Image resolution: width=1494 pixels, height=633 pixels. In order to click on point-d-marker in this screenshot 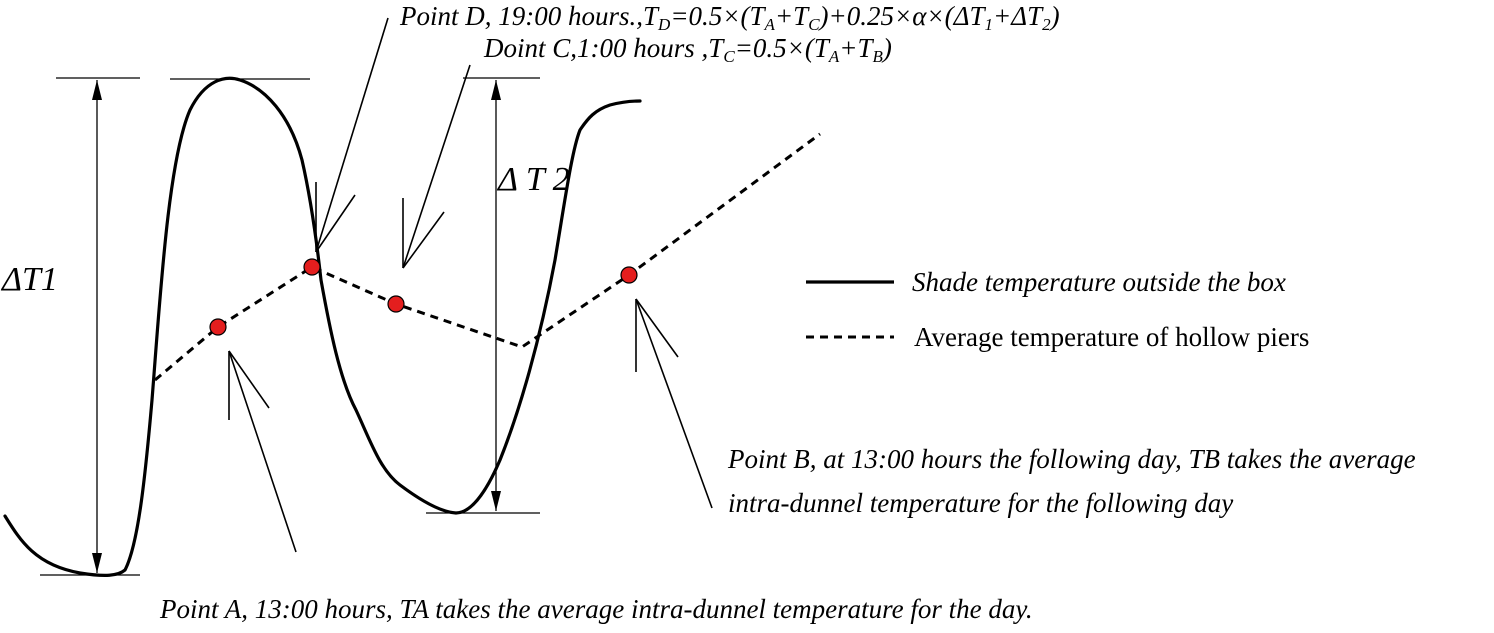, I will do `click(312, 267)`.